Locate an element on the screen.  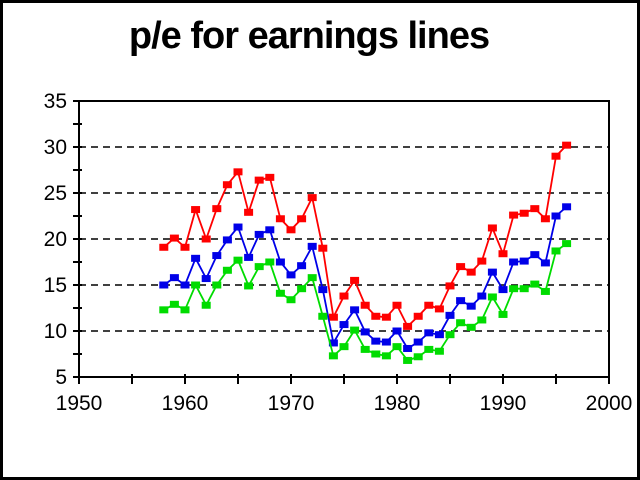
y-axis-ticks is located at coordinates (77, 239).